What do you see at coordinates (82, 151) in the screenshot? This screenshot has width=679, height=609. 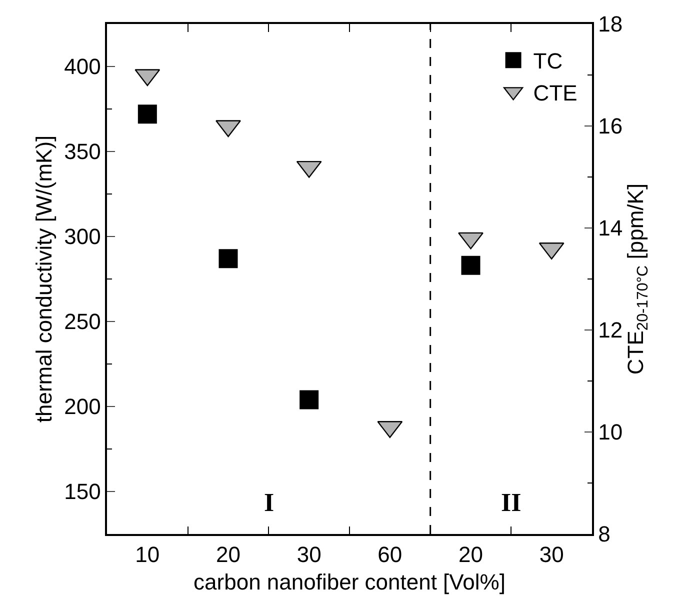 I see `y-tick-label: 350` at bounding box center [82, 151].